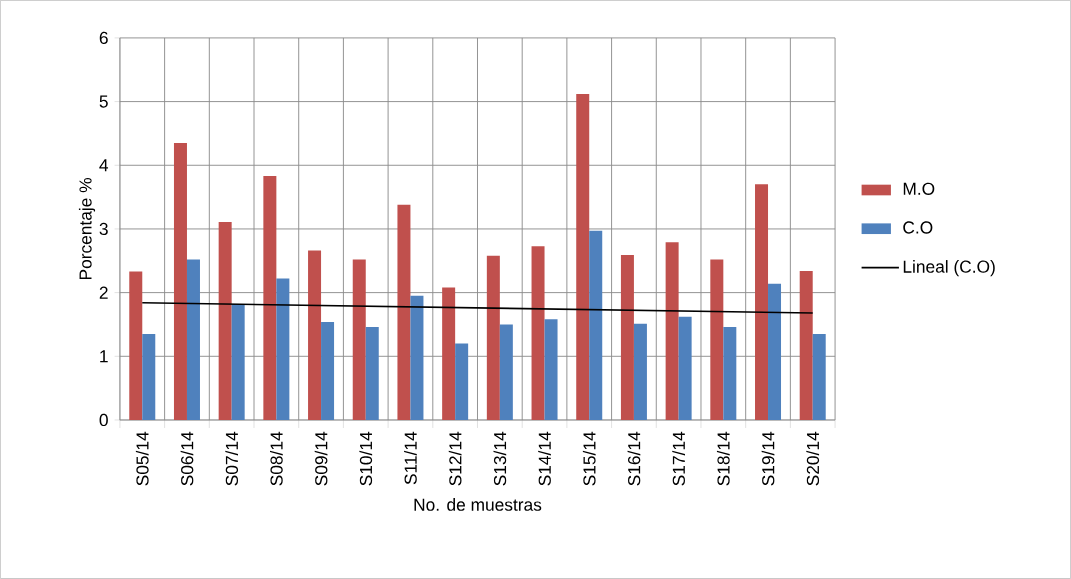 The image size is (1071, 579). What do you see at coordinates (103, 101) in the screenshot?
I see `y-tick-label: 5` at bounding box center [103, 101].